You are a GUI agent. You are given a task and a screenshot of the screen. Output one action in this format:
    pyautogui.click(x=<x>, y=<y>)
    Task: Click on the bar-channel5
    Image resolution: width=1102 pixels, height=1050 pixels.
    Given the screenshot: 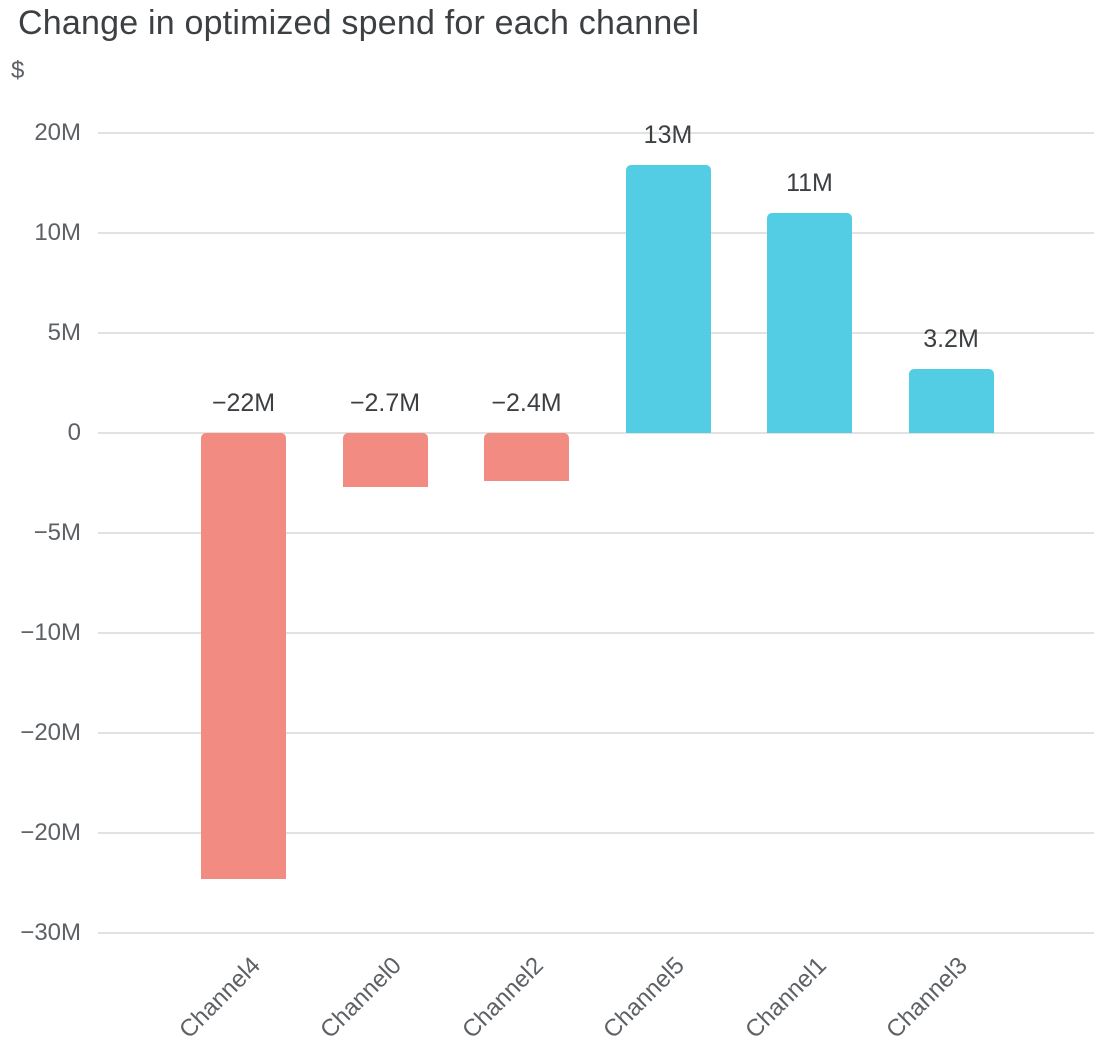 What is the action you would take?
    pyautogui.click(x=668, y=299)
    